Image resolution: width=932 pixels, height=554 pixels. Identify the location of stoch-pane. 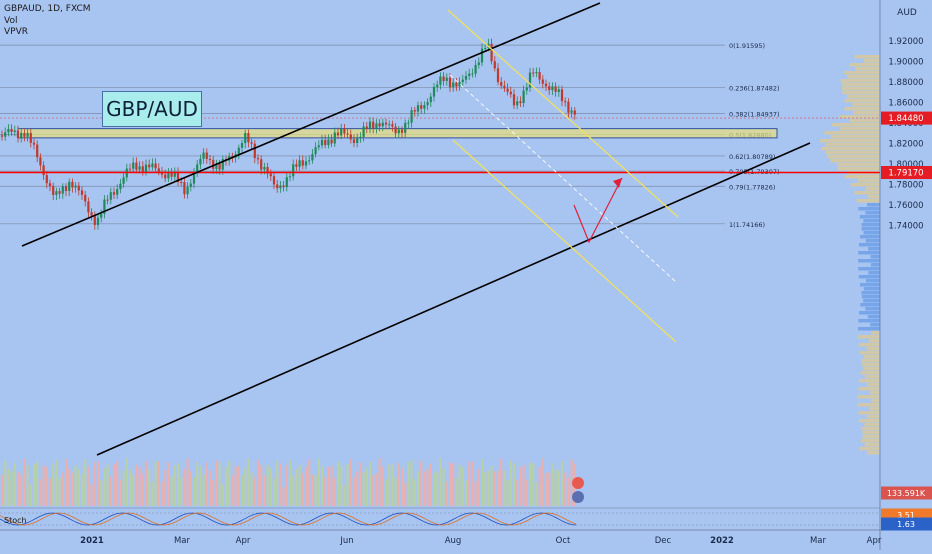
(440, 519).